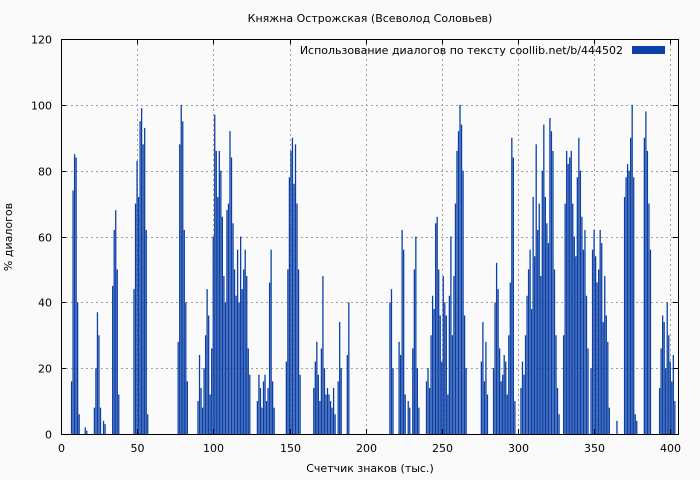 The image size is (700, 480). What do you see at coordinates (138, 448) in the screenshot?
I see `x-tick-label: 50` at bounding box center [138, 448].